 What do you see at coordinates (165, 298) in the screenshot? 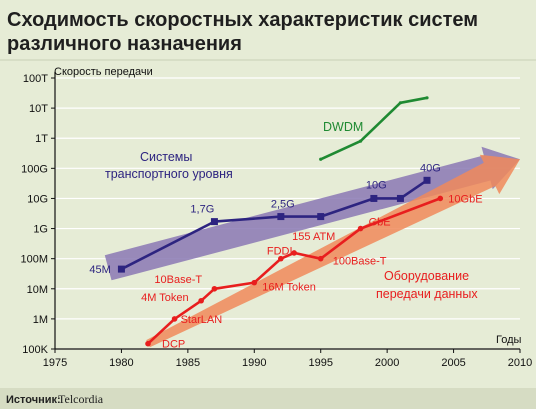
I see `point-label: 4M Token` at bounding box center [165, 298].